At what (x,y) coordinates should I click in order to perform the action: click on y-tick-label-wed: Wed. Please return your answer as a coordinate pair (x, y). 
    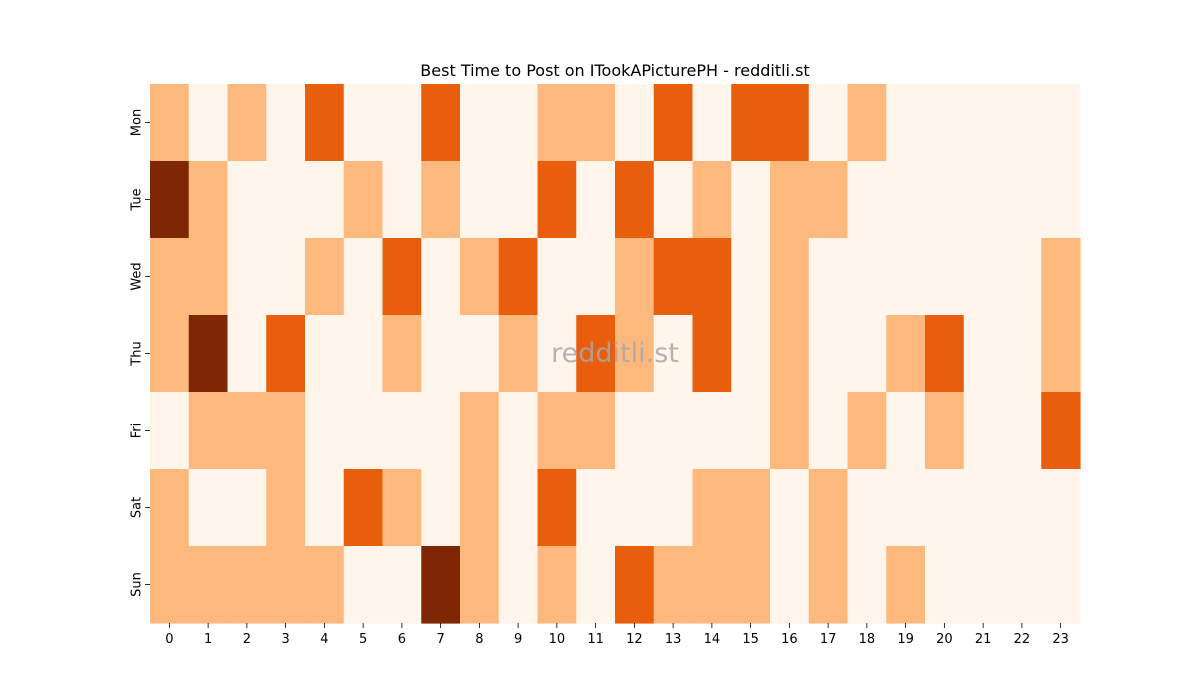
    Looking at the image, I should click on (137, 276).